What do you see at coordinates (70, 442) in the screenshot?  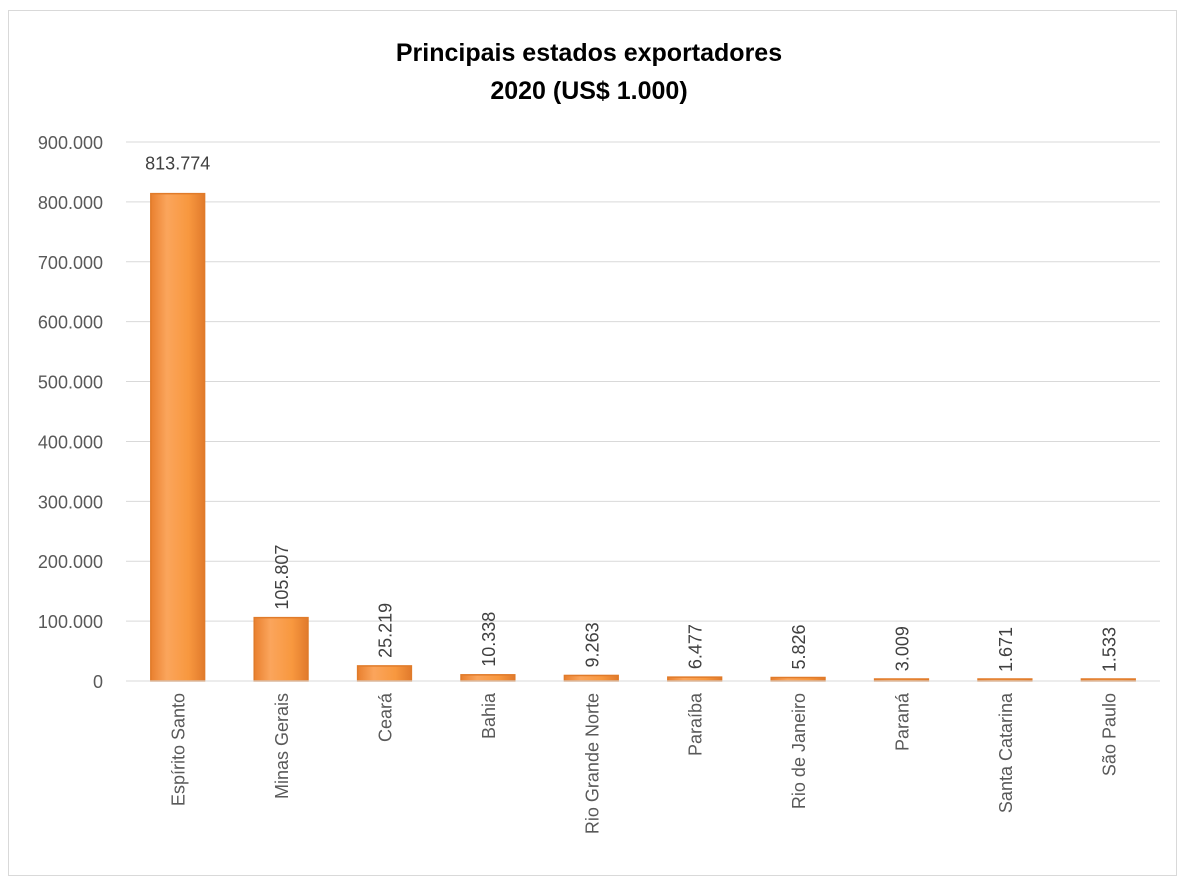 I see `y-tick-label: 400.000` at bounding box center [70, 442].